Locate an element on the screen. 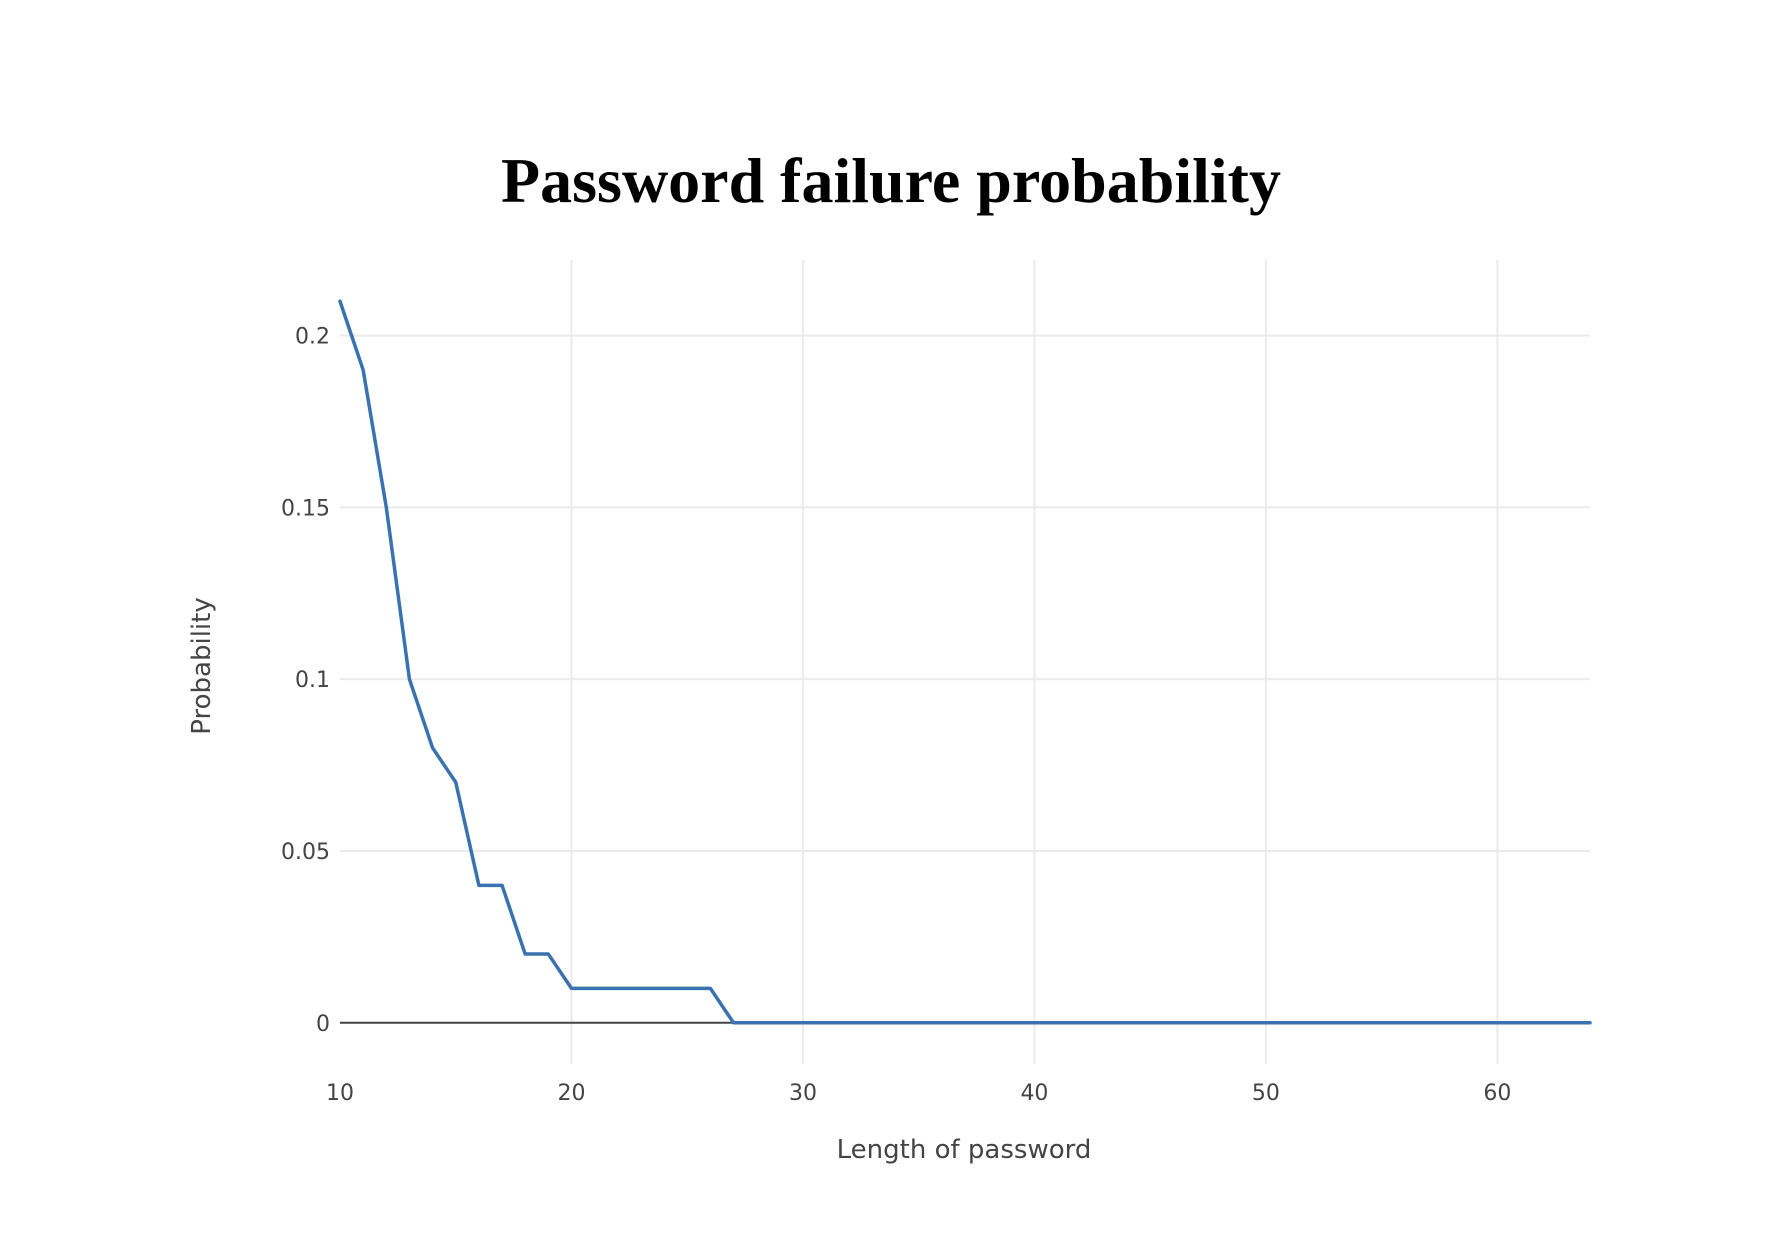  x-tick-label: 30 is located at coordinates (803, 1093).